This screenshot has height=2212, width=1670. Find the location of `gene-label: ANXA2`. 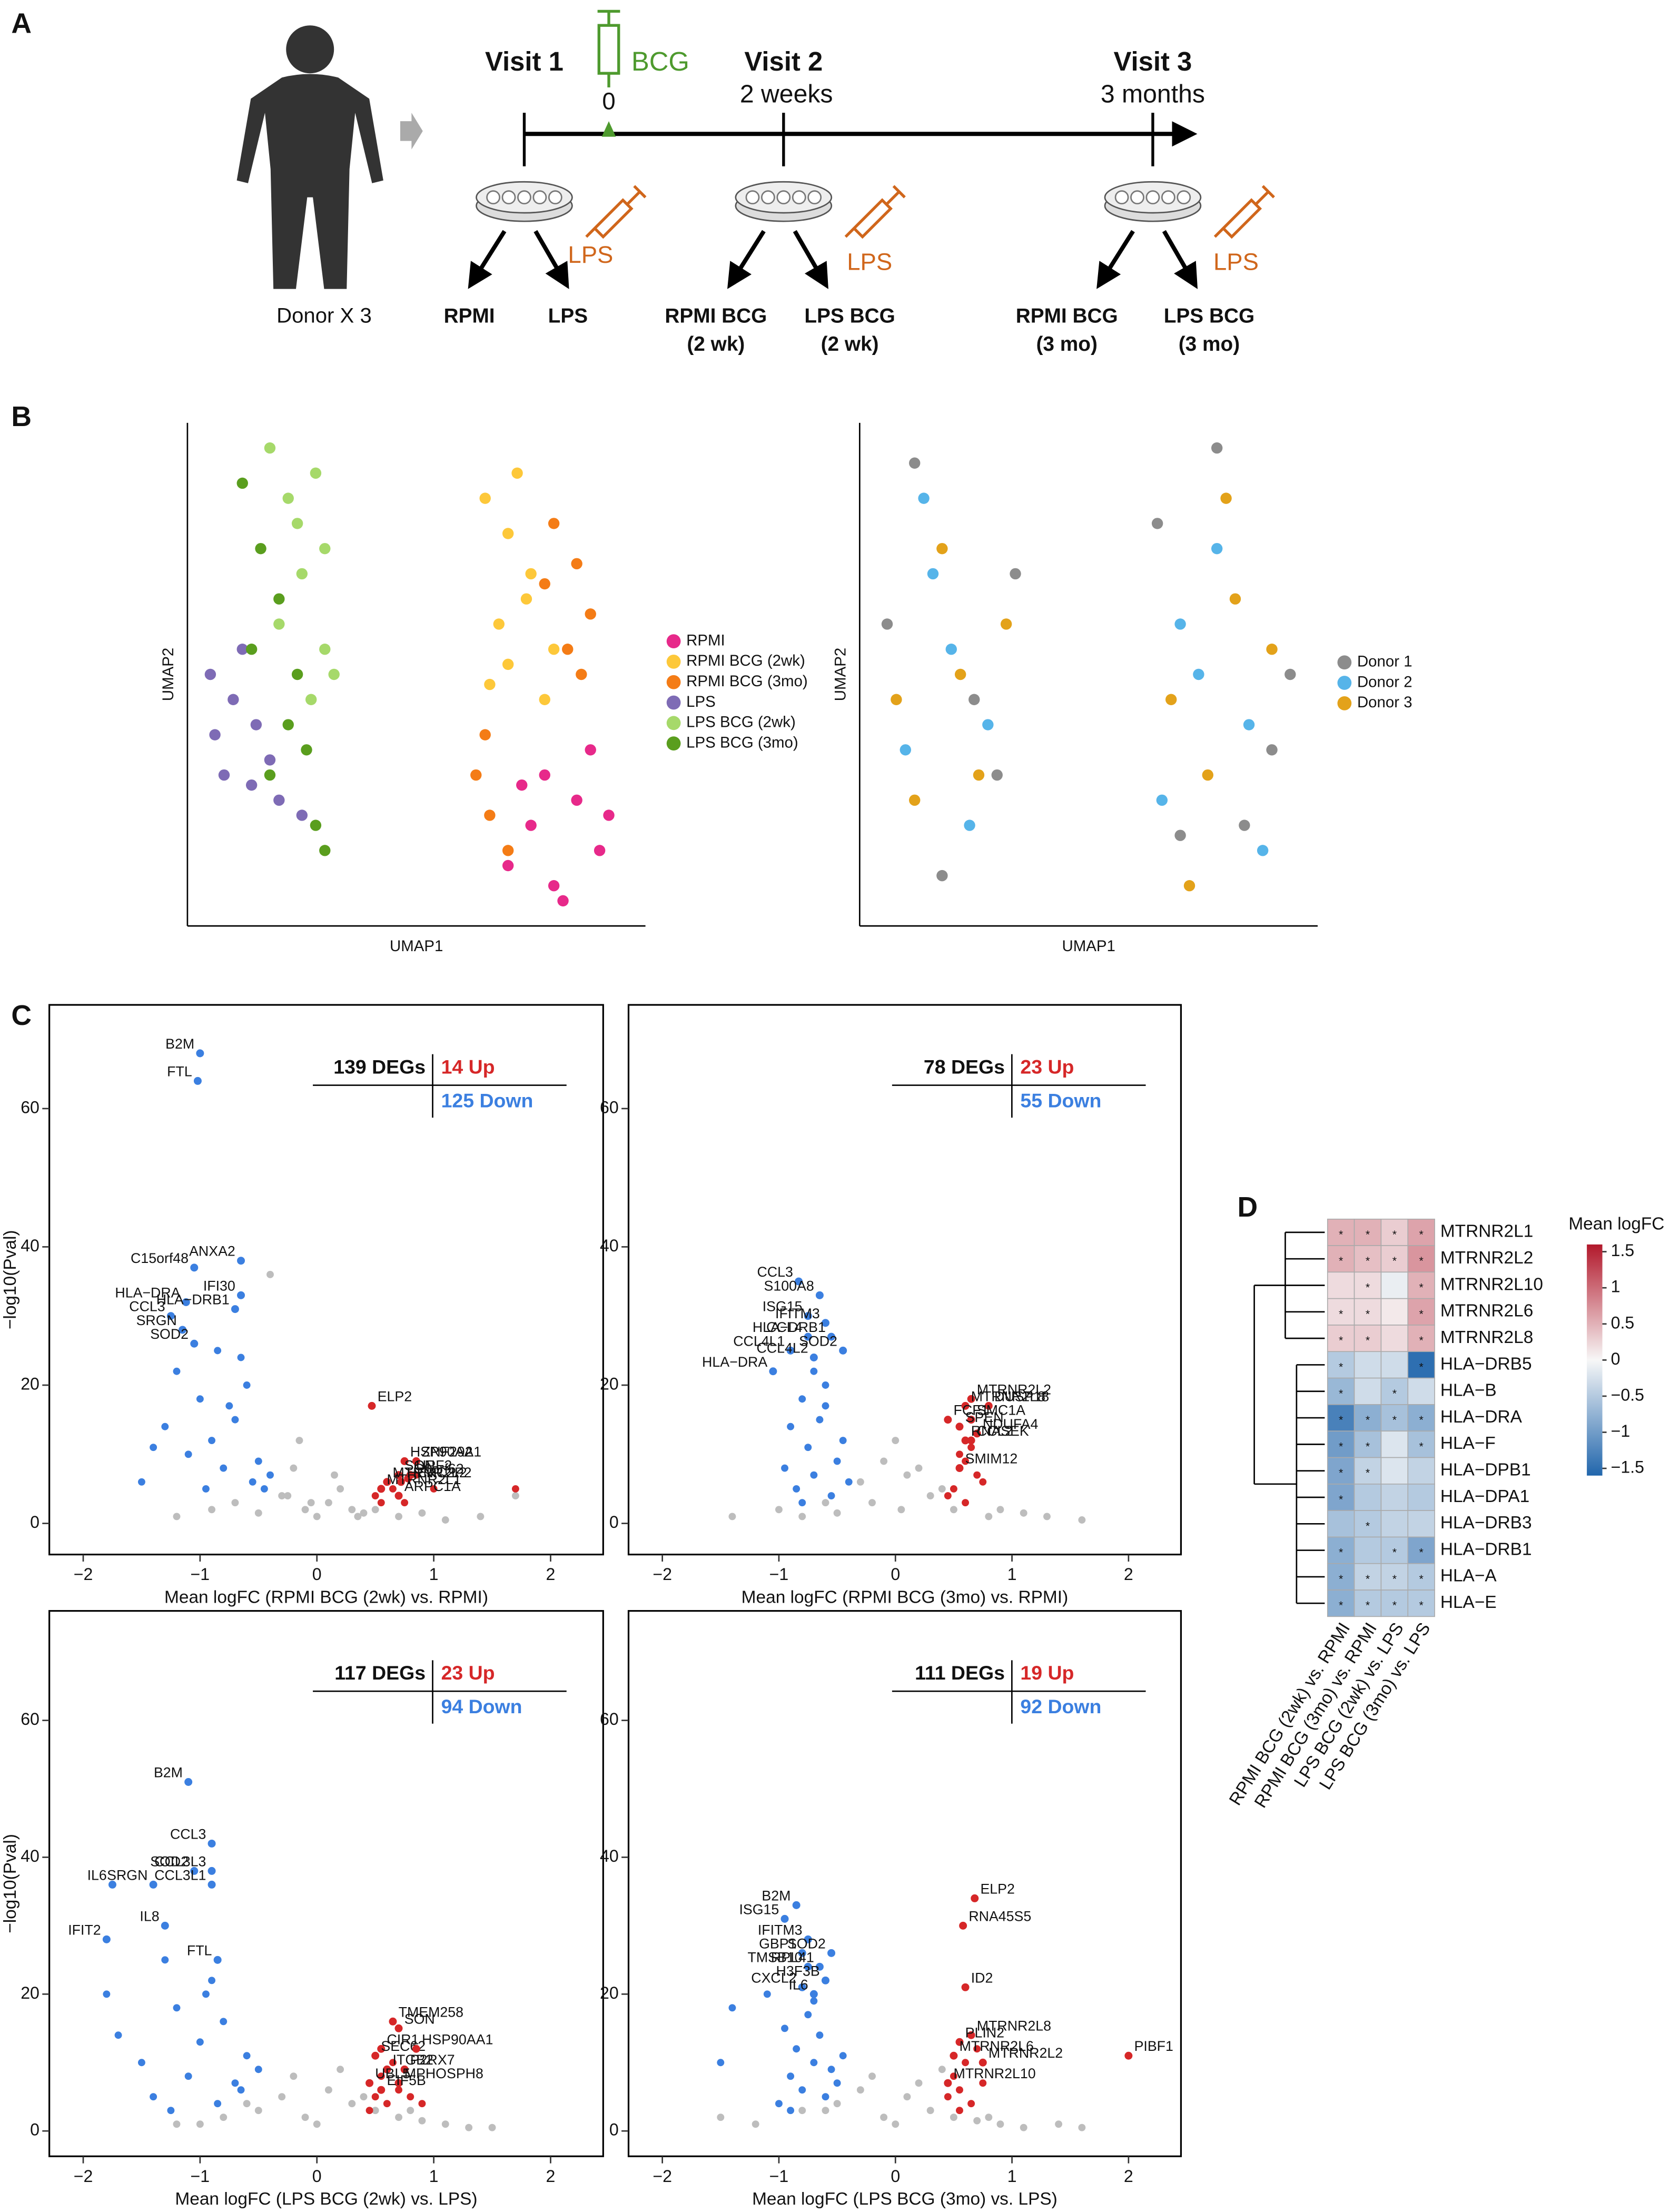

gene-label: ANXA2 is located at coordinates (212, 1251).